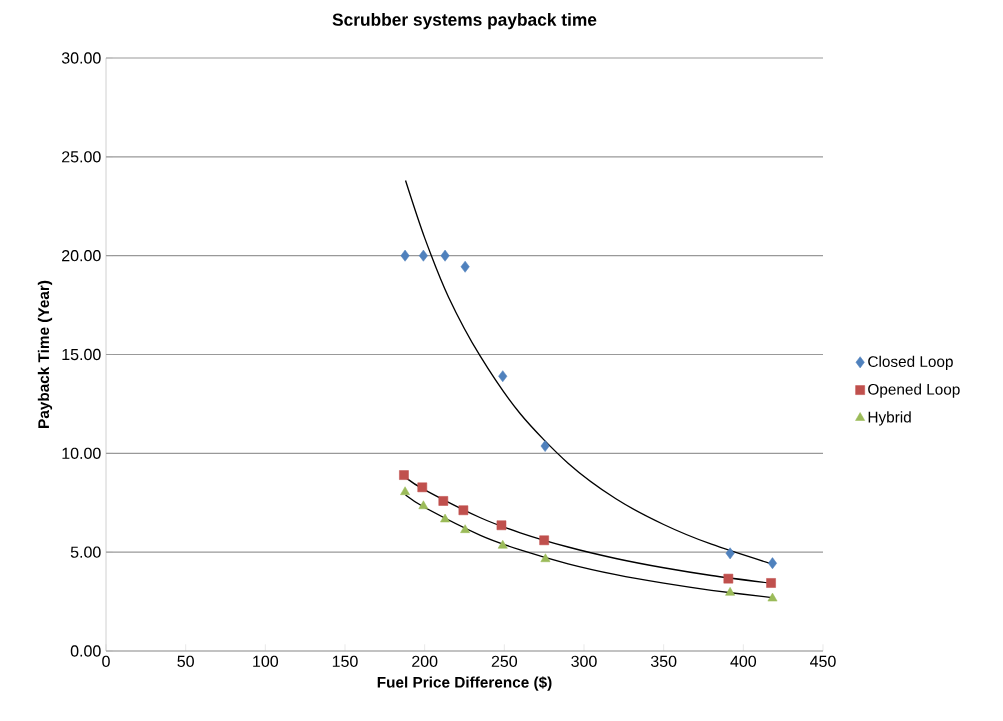 The image size is (1003, 721). I want to click on y-tick-label: 5.00, so click(85, 552).